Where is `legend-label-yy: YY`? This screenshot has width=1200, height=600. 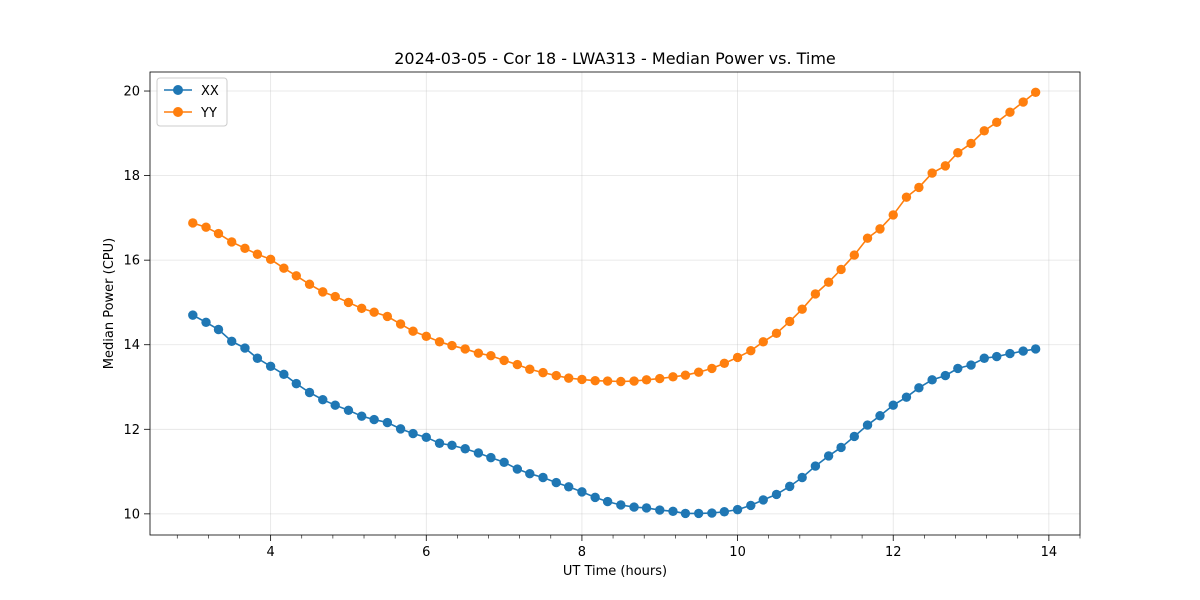
legend-label-yy: YY is located at coordinates (208, 113).